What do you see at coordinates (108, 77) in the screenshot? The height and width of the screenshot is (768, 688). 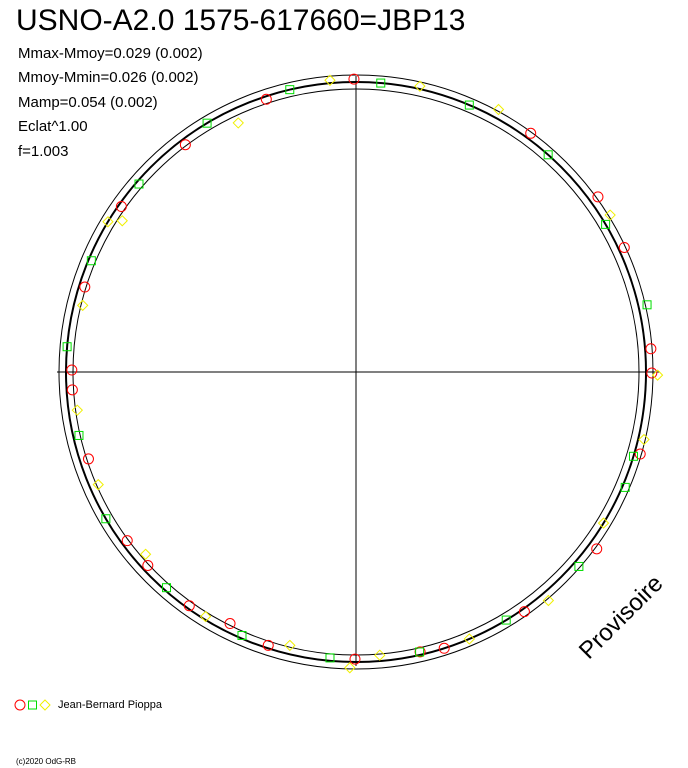 I see `info-line: Mmoy-Mmin=0.026 (0.002)` at bounding box center [108, 77].